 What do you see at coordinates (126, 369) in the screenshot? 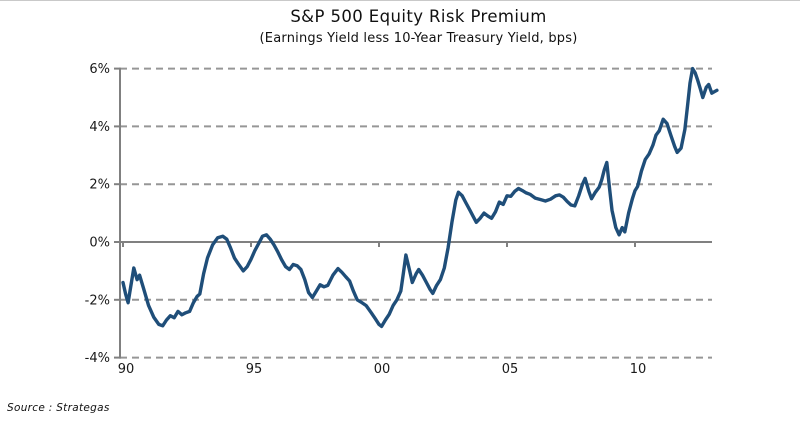
I see `x-axis-label: 90` at bounding box center [126, 369].